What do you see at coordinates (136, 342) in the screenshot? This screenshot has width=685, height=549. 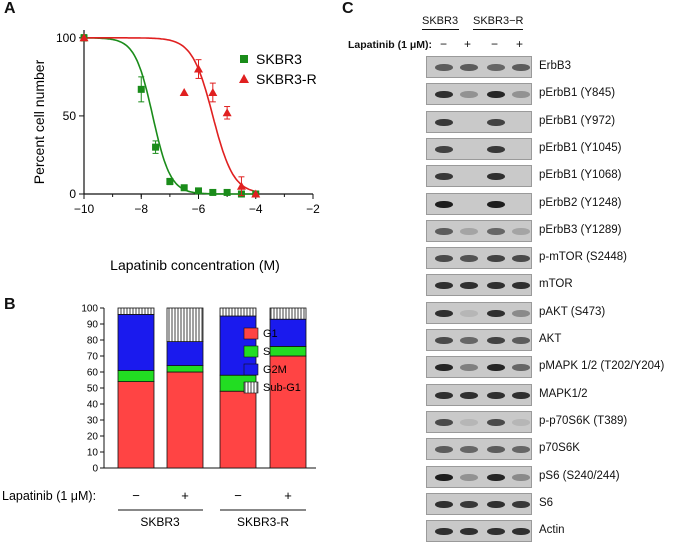 I see `bar-segment-g2m` at bounding box center [136, 342].